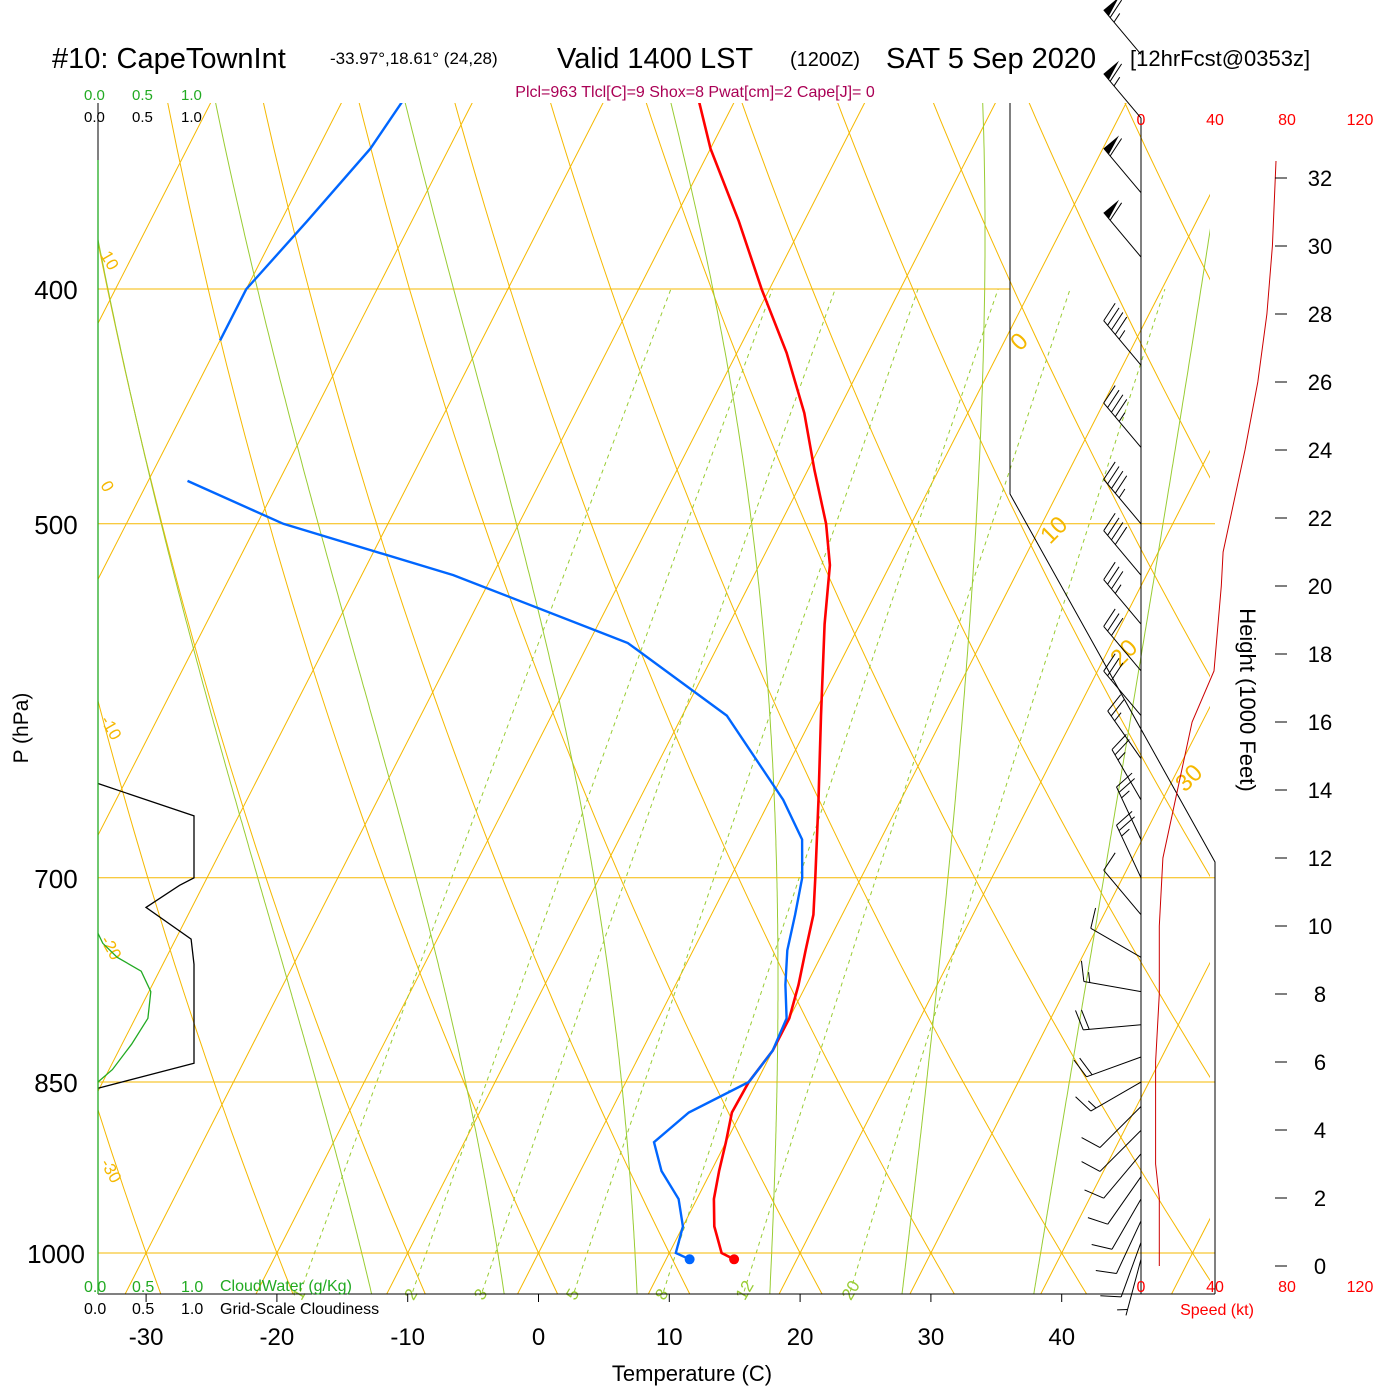  I want to click on height-tick-label: 22, so click(1320, 518).